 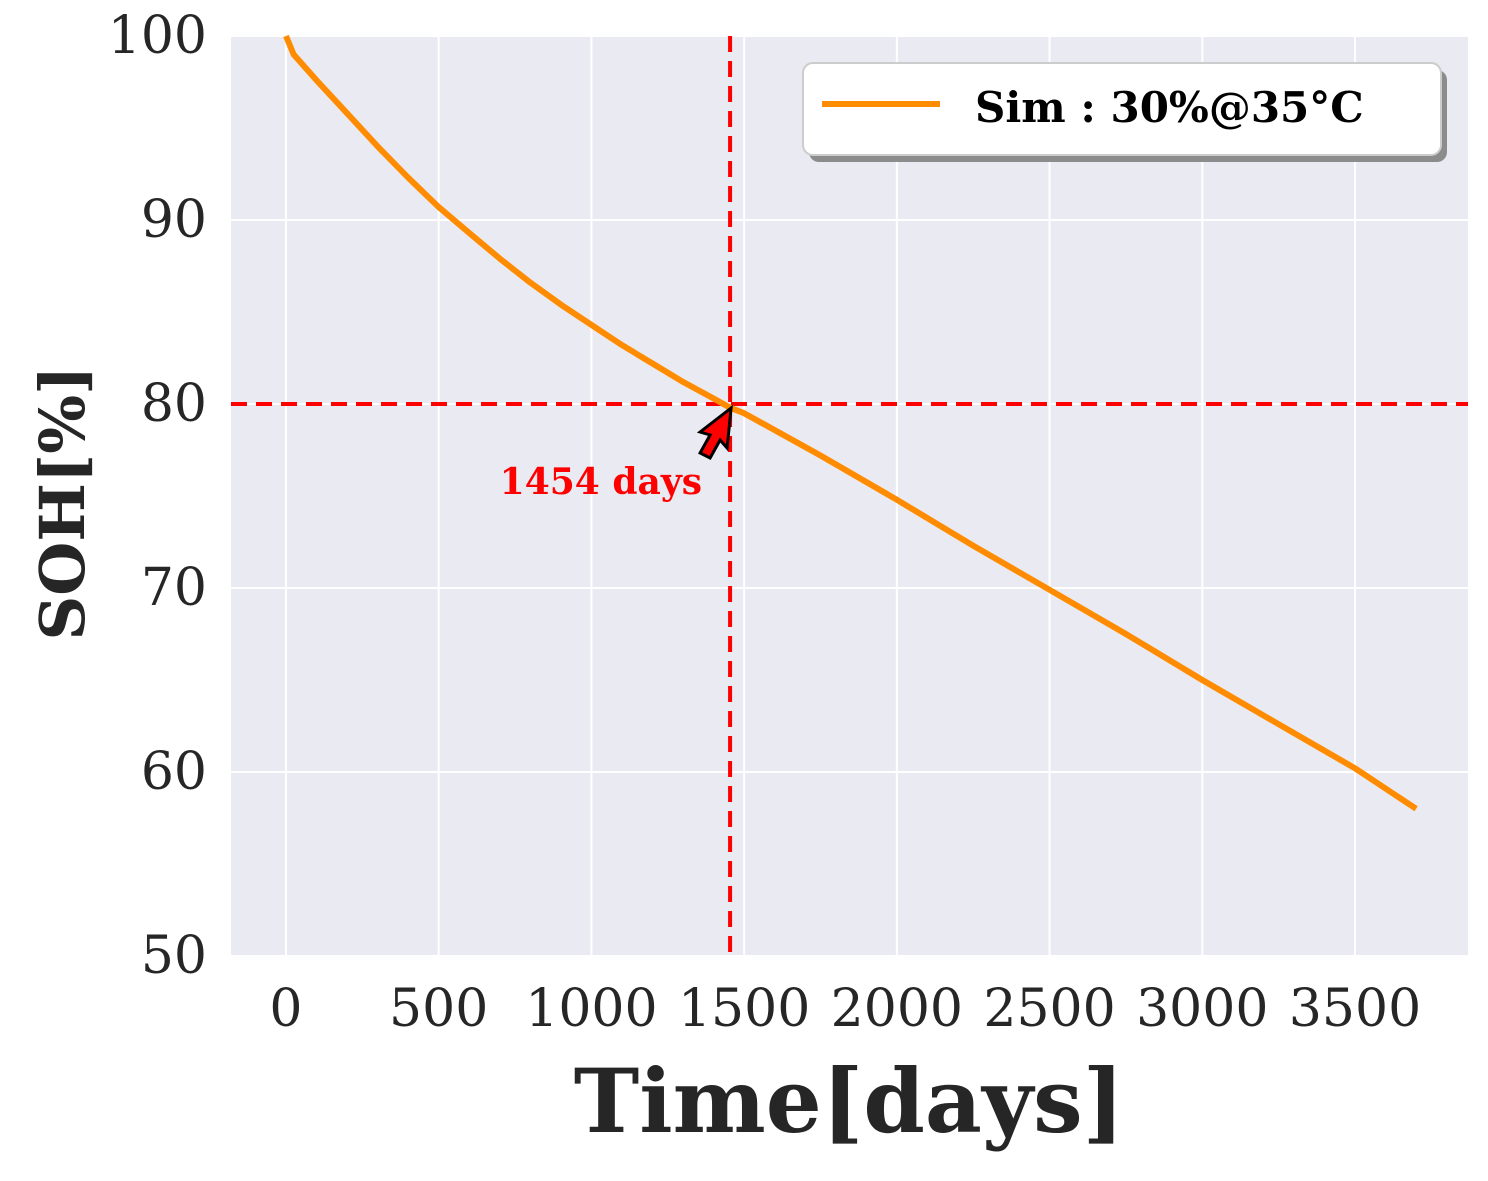 What do you see at coordinates (285, 1009) in the screenshot?
I see `x-tick-label: 0` at bounding box center [285, 1009].